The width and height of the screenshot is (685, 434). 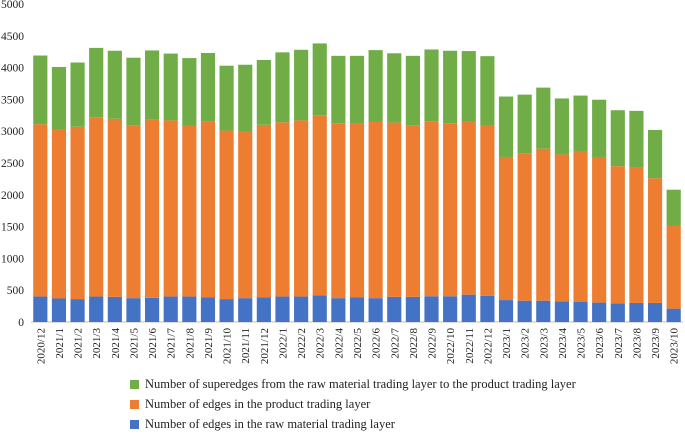 What do you see at coordinates (60, 343) in the screenshot?
I see `x-tick-label: 2021/1` at bounding box center [60, 343].